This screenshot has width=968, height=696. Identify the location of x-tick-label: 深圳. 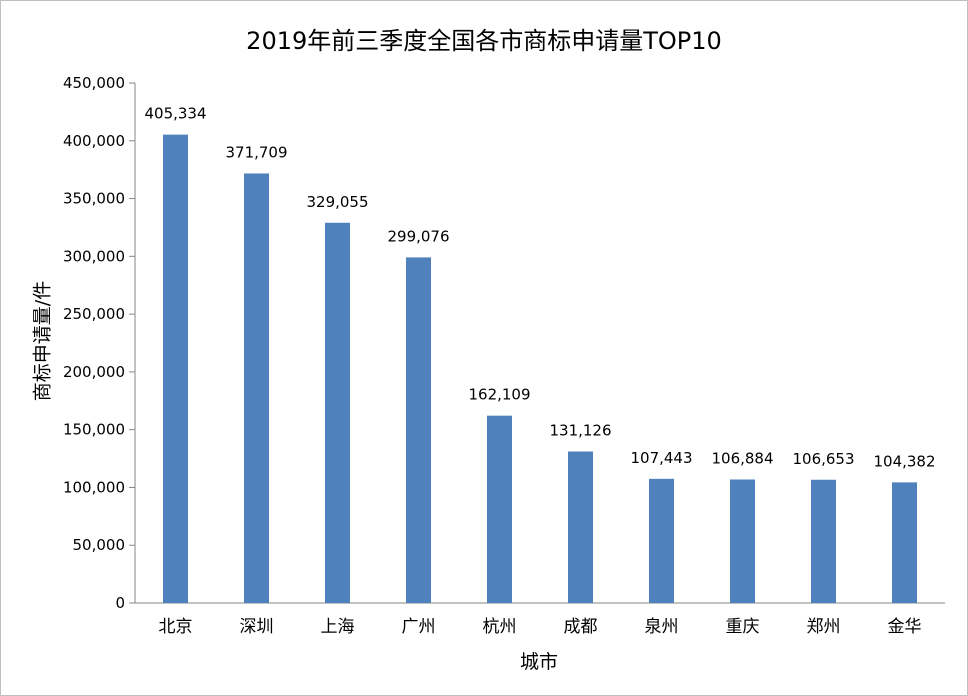
(257, 627).